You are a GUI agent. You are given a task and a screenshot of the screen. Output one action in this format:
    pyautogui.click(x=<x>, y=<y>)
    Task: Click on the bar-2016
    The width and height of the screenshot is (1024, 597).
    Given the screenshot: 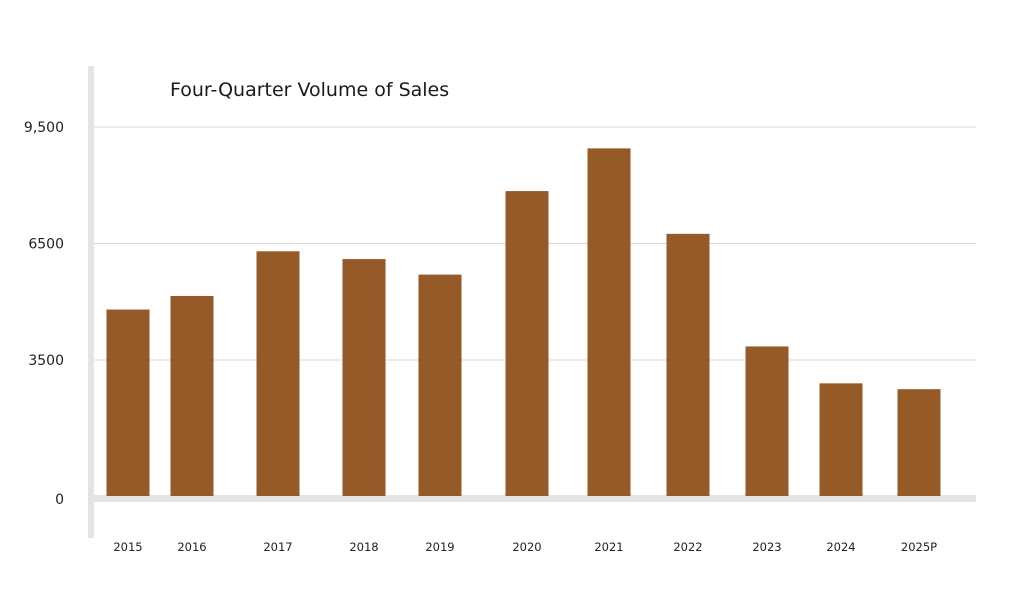 What is the action you would take?
    pyautogui.click(x=192, y=395)
    